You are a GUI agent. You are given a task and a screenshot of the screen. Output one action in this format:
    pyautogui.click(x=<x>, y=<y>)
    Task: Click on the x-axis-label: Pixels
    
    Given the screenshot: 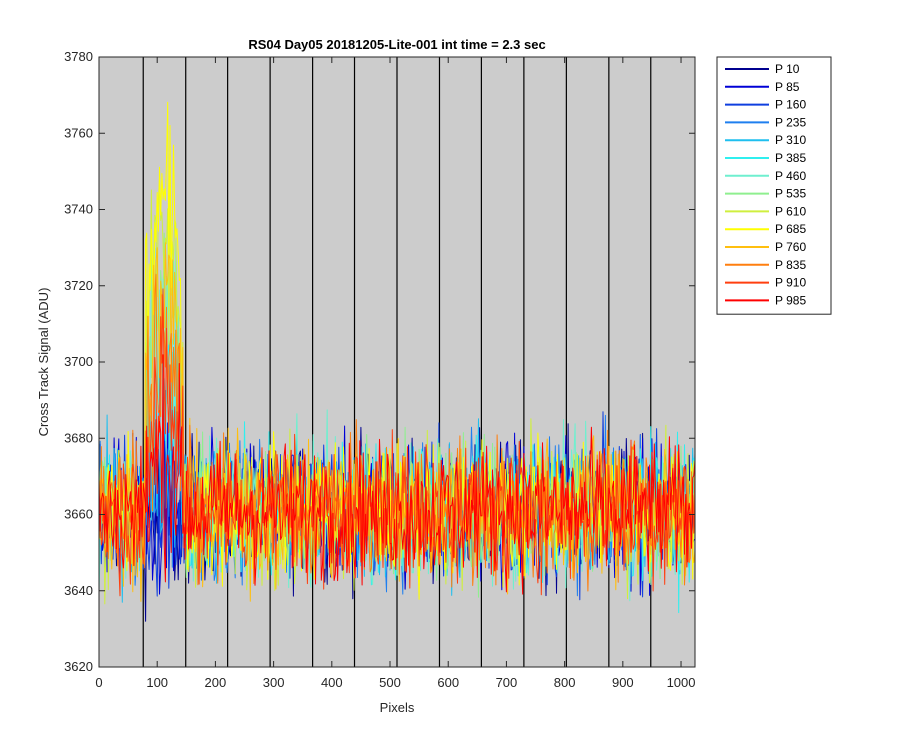 What is the action you would take?
    pyautogui.click(x=397, y=707)
    